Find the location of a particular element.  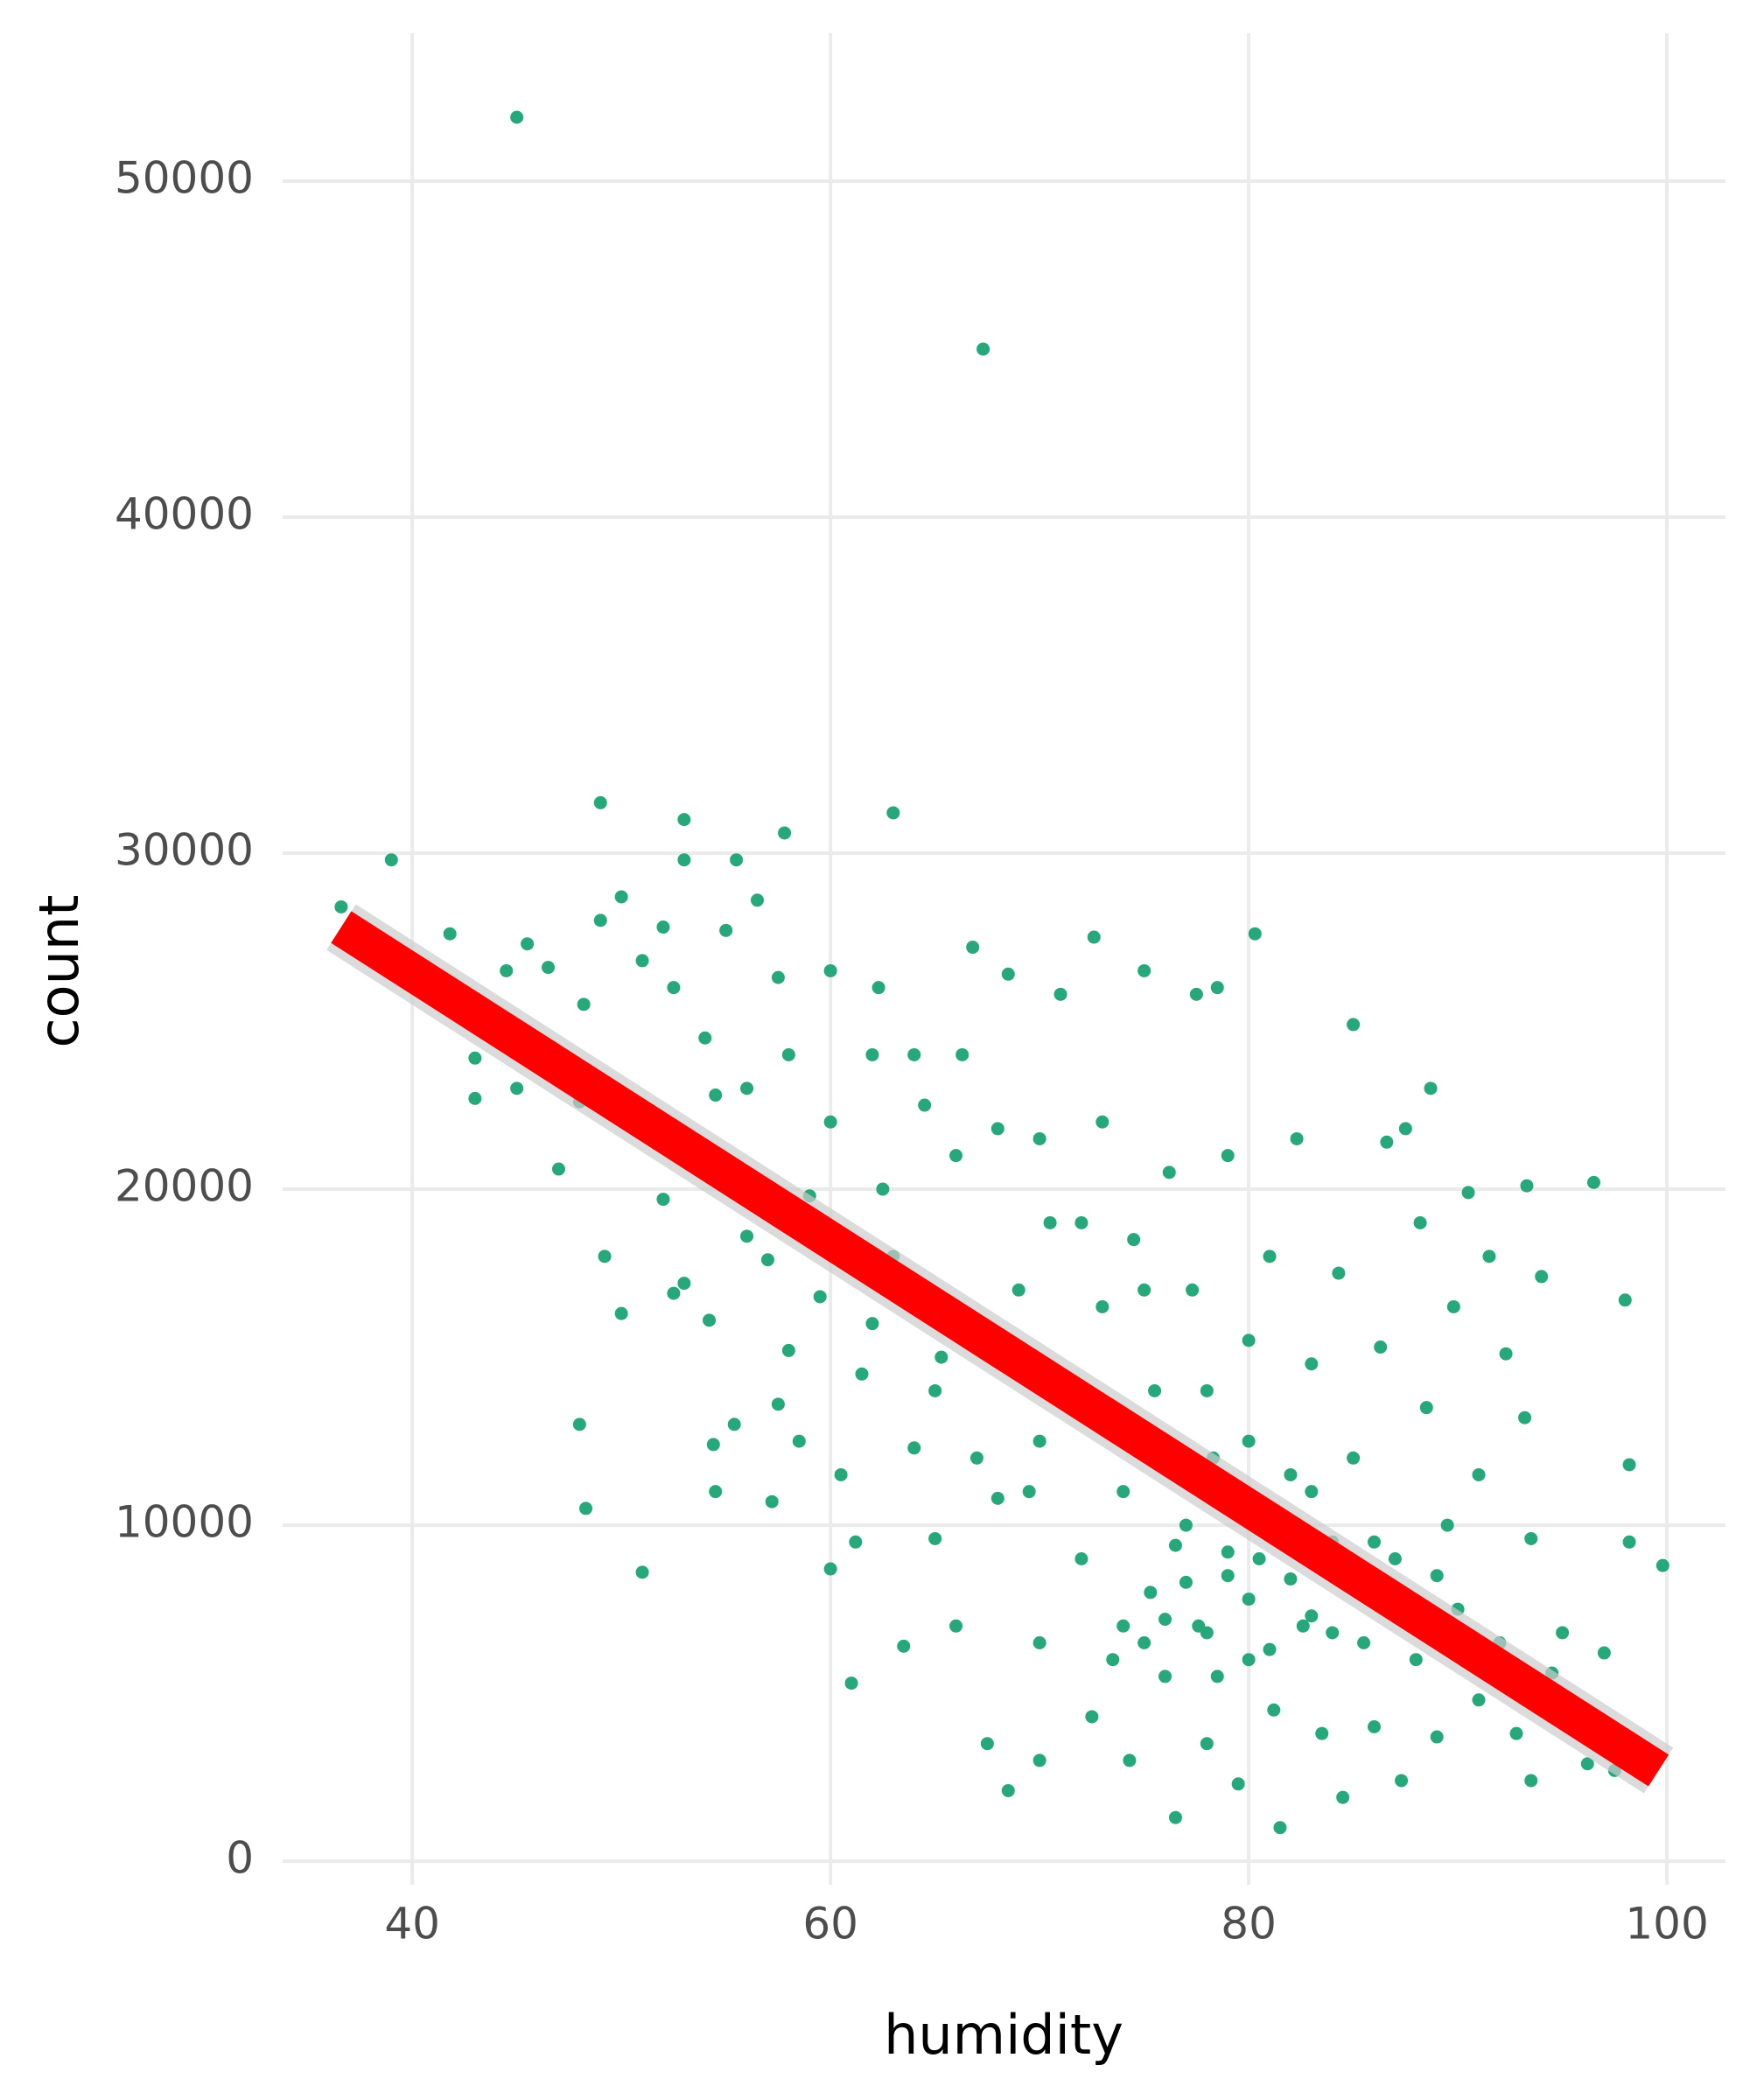

y-tick-label: 40000 is located at coordinates (184, 514).